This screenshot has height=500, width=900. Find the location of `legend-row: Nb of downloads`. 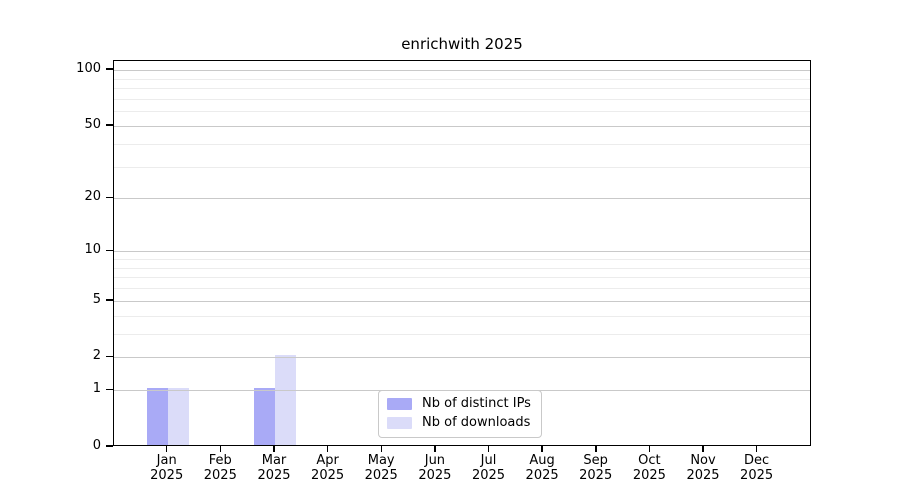

legend-row: Nb of downloads is located at coordinates (459, 423).